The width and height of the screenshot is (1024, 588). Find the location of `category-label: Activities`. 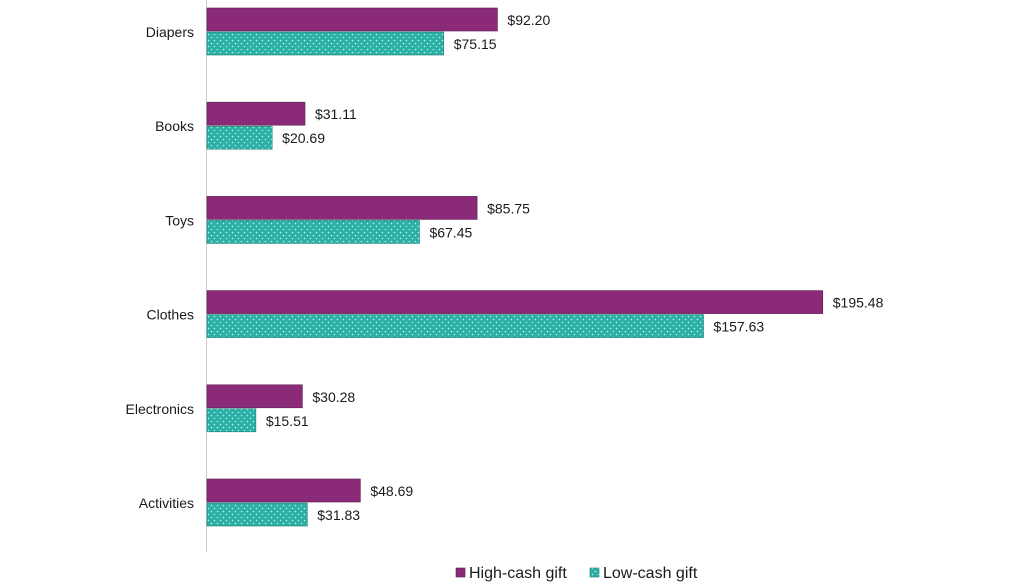

category-label: Activities is located at coordinates (166, 503).